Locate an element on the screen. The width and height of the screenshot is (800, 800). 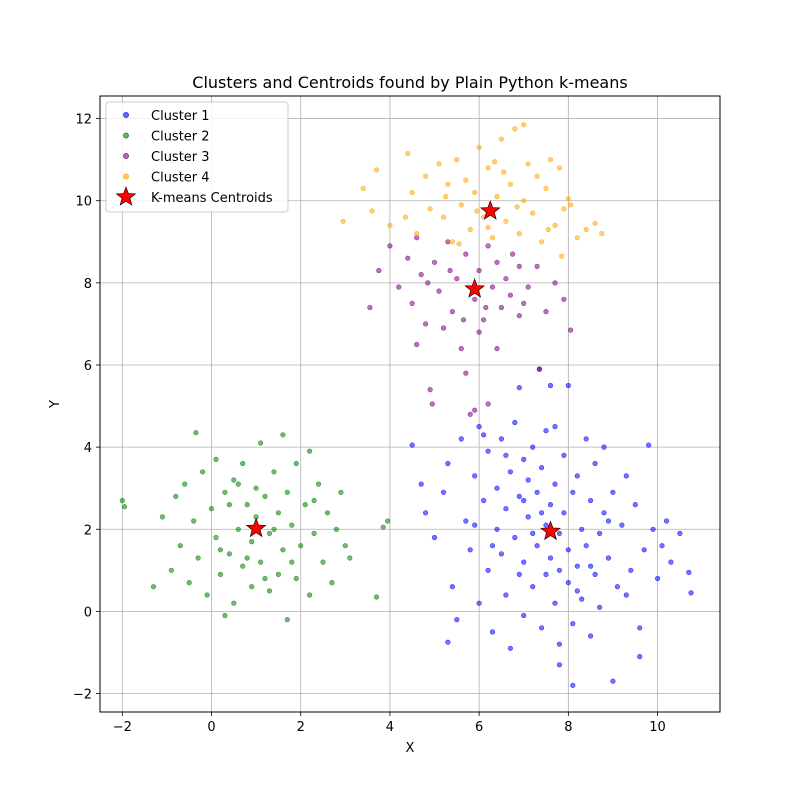
x-tick-label: 6 is located at coordinates (479, 727).